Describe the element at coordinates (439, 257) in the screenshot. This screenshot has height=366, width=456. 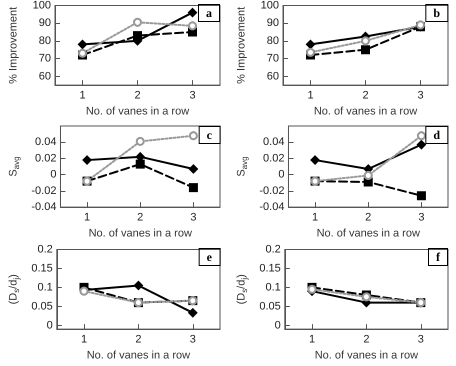
I see `annotation: f` at that location.